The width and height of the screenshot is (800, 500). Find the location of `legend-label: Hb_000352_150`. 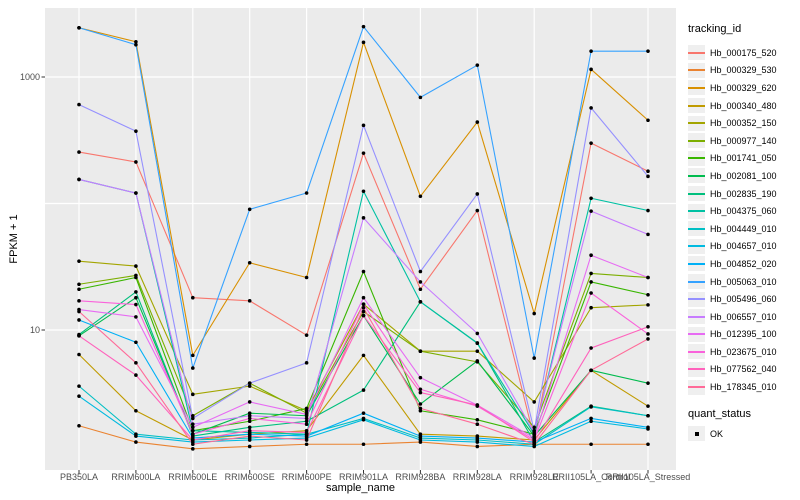

legend-label: Hb_000352_150 is located at coordinates (743, 123).